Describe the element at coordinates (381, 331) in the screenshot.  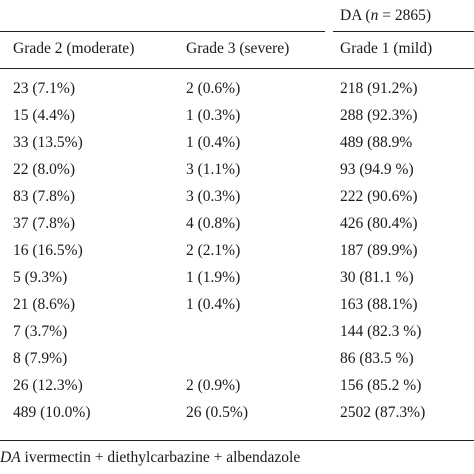
I see `table-cell: 144 (82.3 %)` at that location.